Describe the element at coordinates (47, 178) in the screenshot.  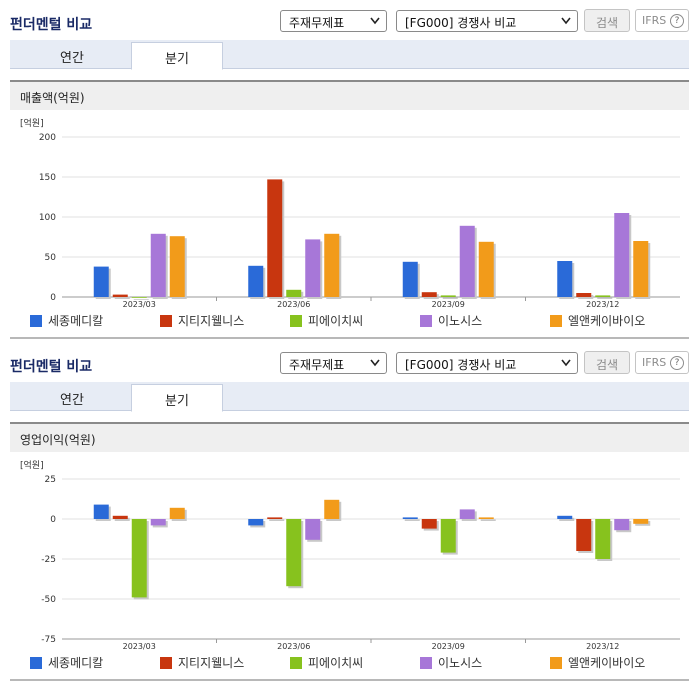
I see `y-tick-label: 150` at that location.